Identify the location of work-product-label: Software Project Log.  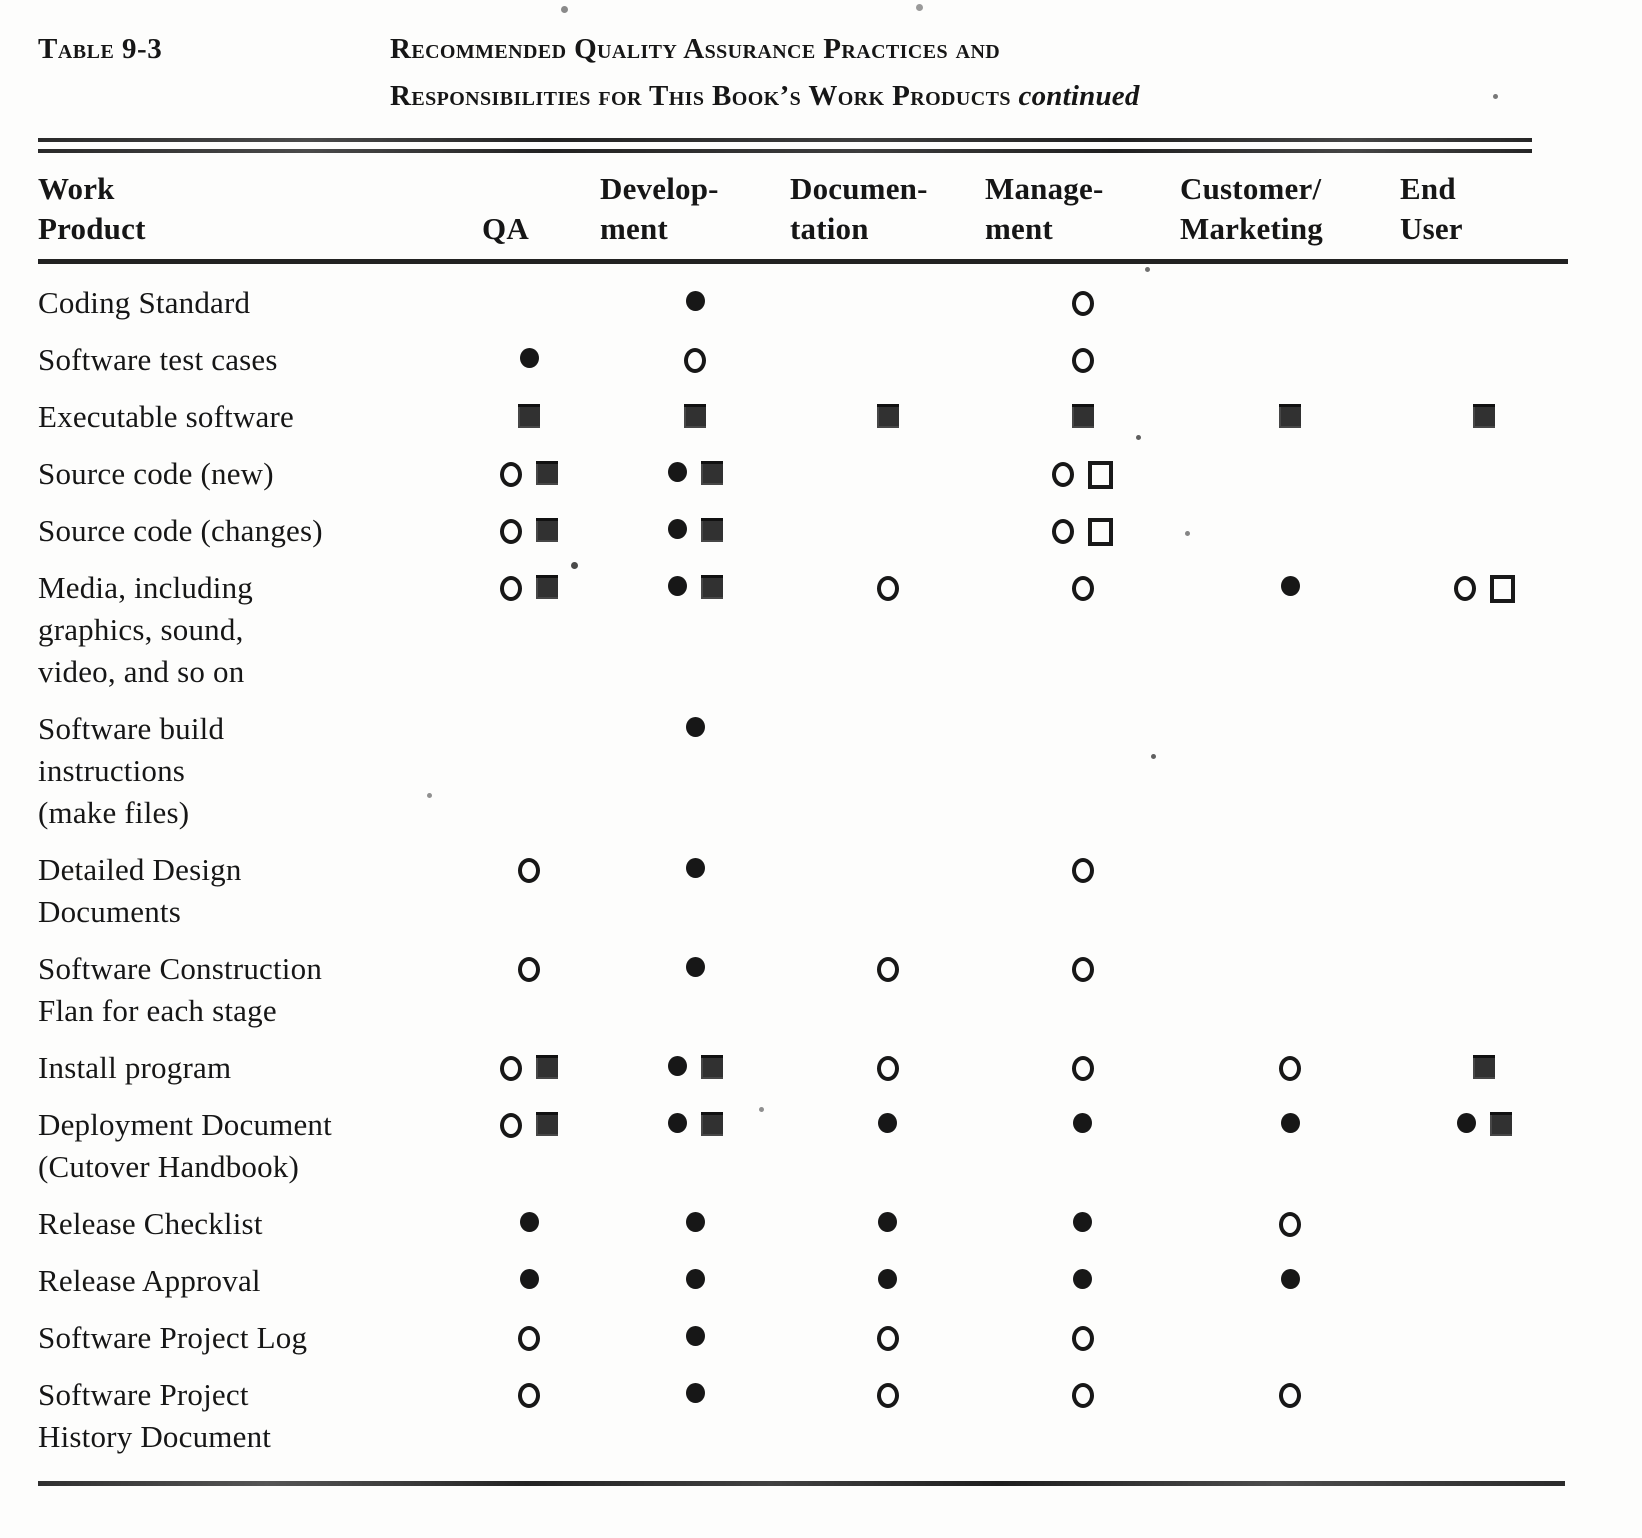
(173, 1337).